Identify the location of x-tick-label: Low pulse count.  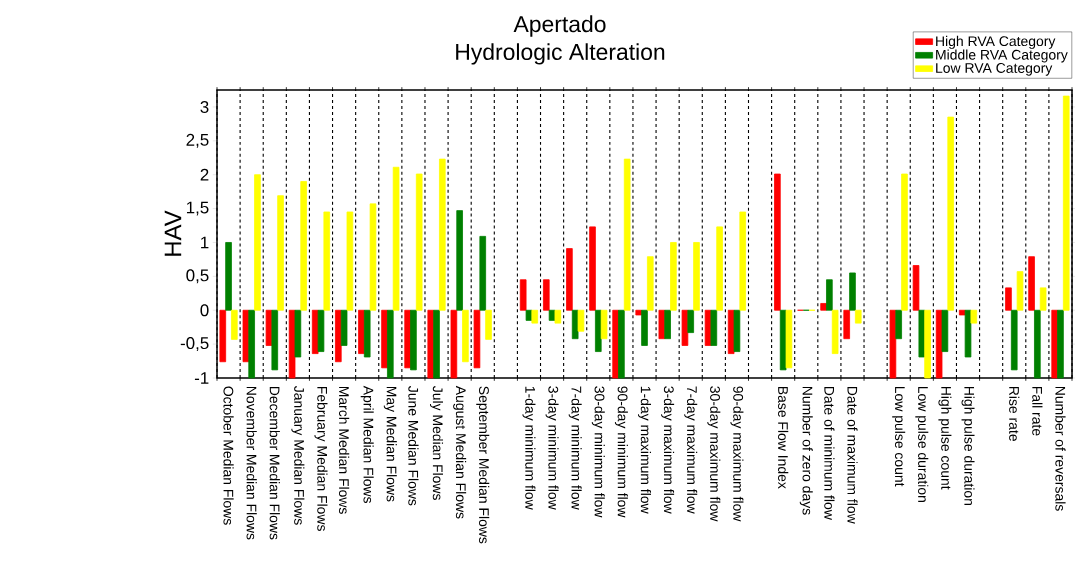
(899, 436).